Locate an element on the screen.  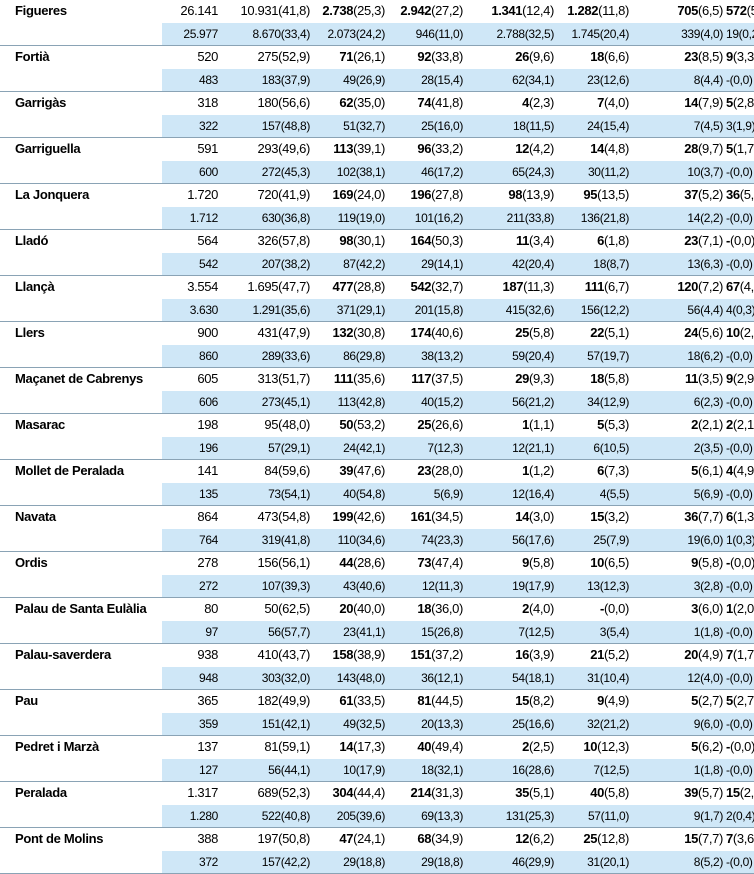
party-cell: 113(42,8) is located at coordinates (350, 402).